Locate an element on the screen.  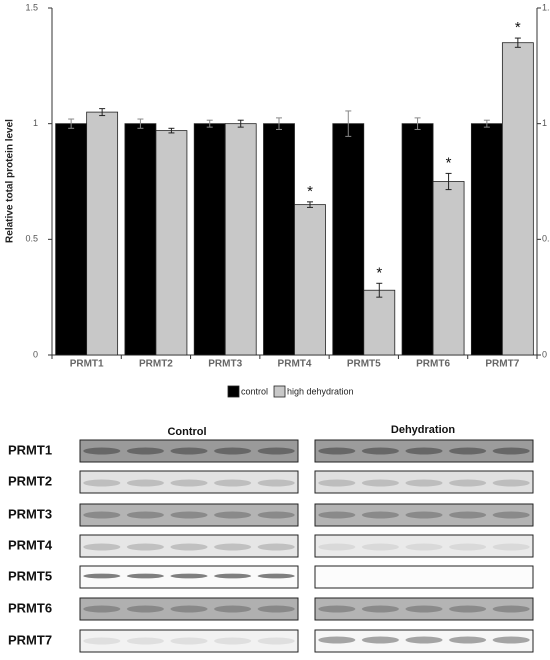
y-tick-label: 1.5 is located at coordinates (31, 7).